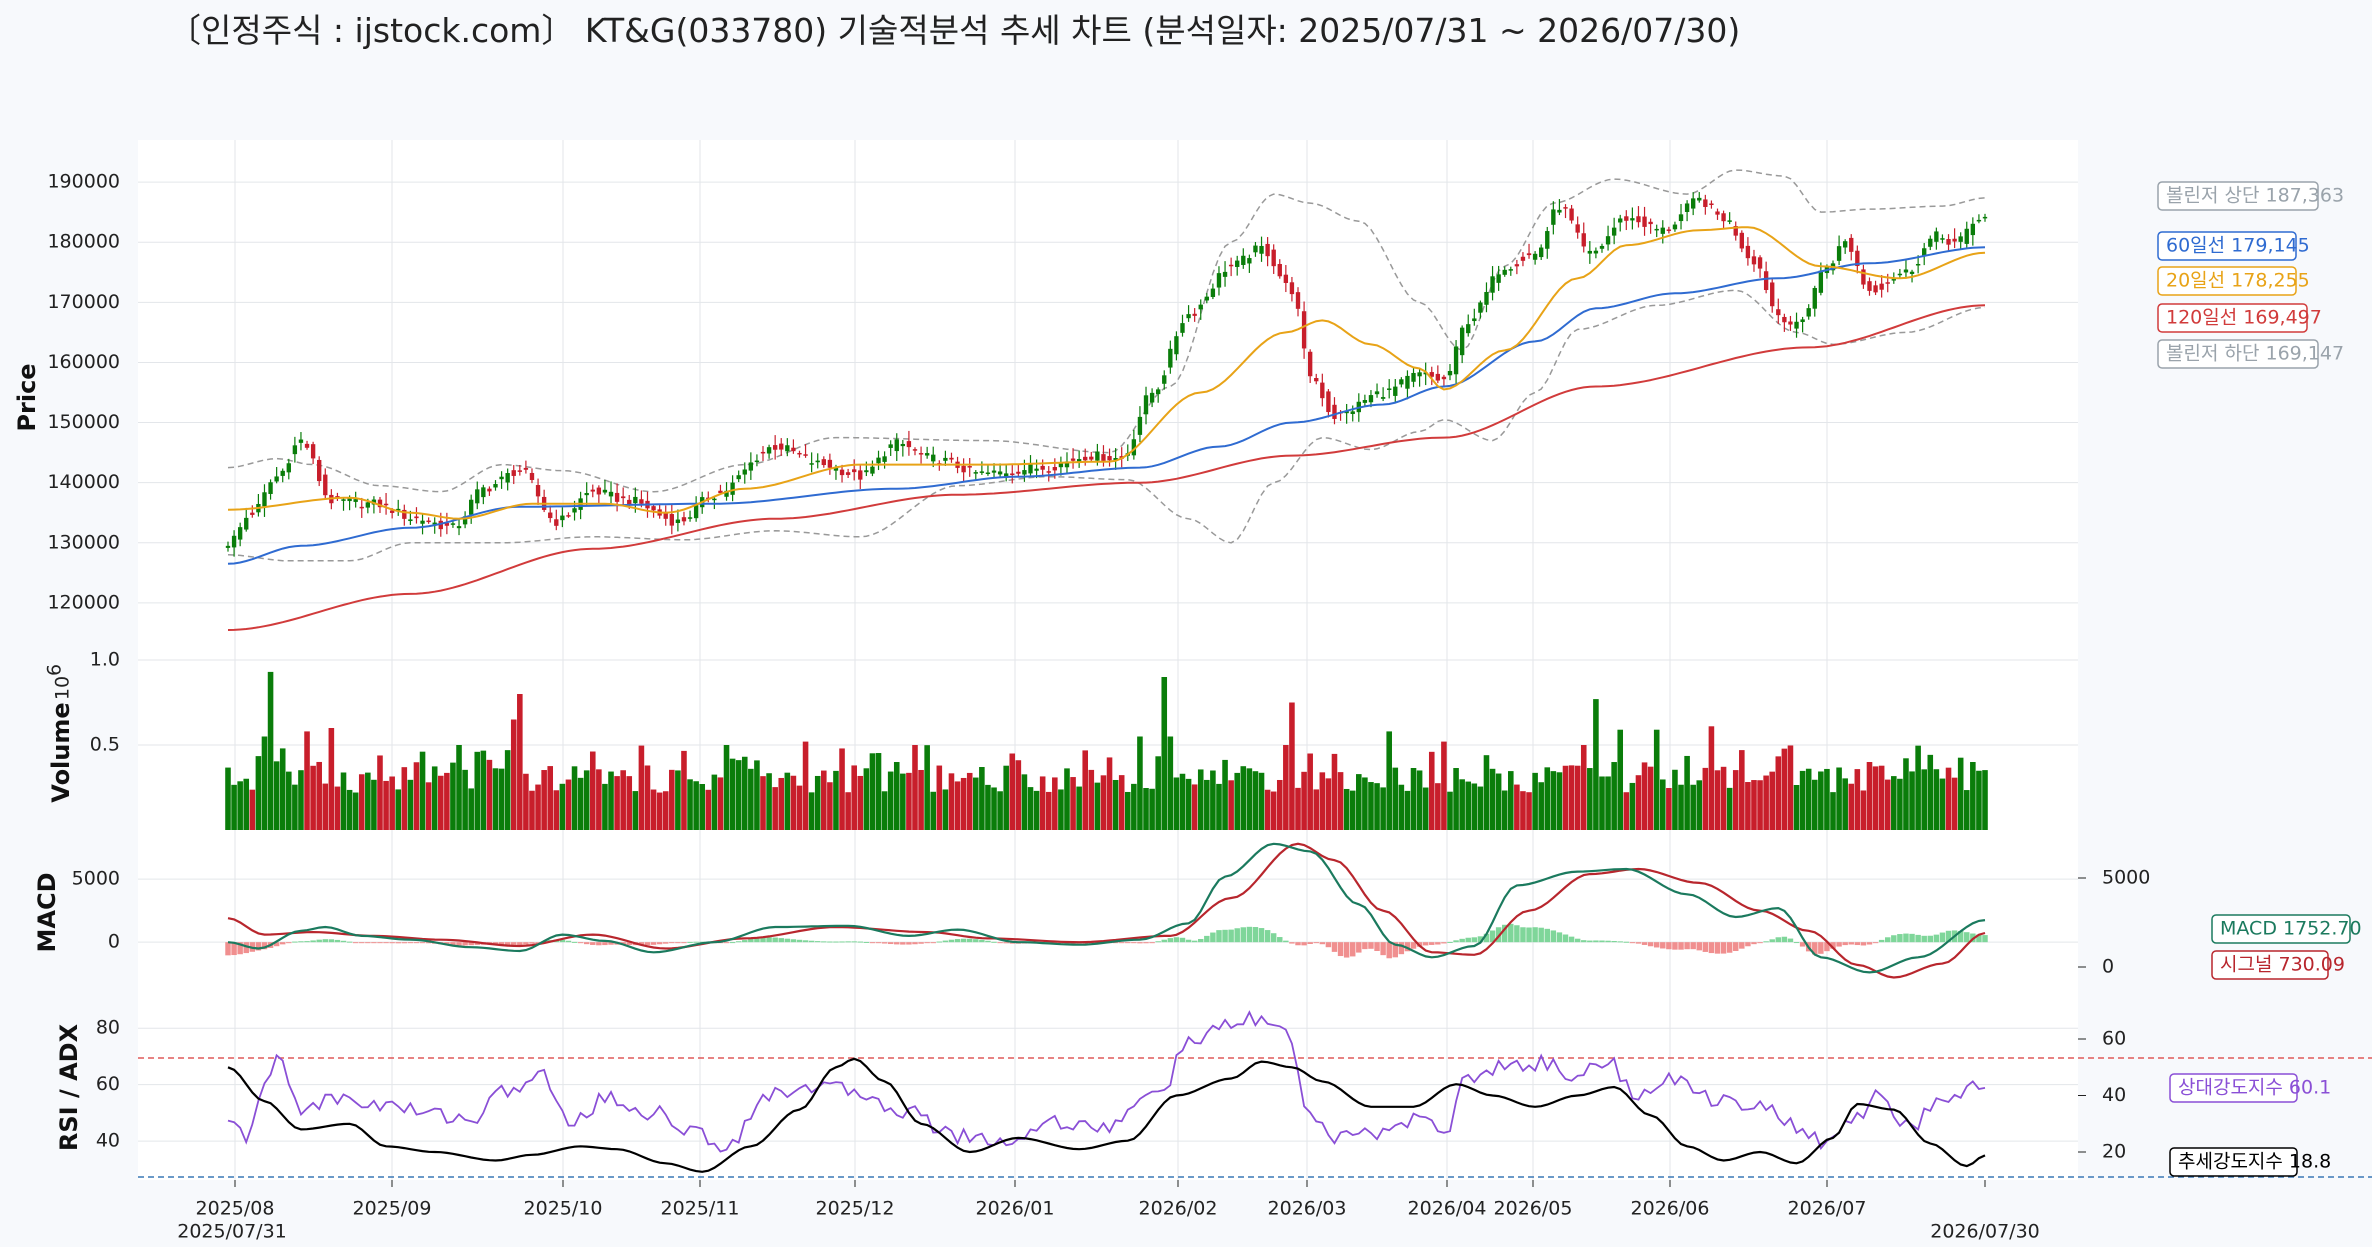  What do you see at coordinates (83, 482) in the screenshot?
I see `price-tick-label: 140000` at bounding box center [83, 482].